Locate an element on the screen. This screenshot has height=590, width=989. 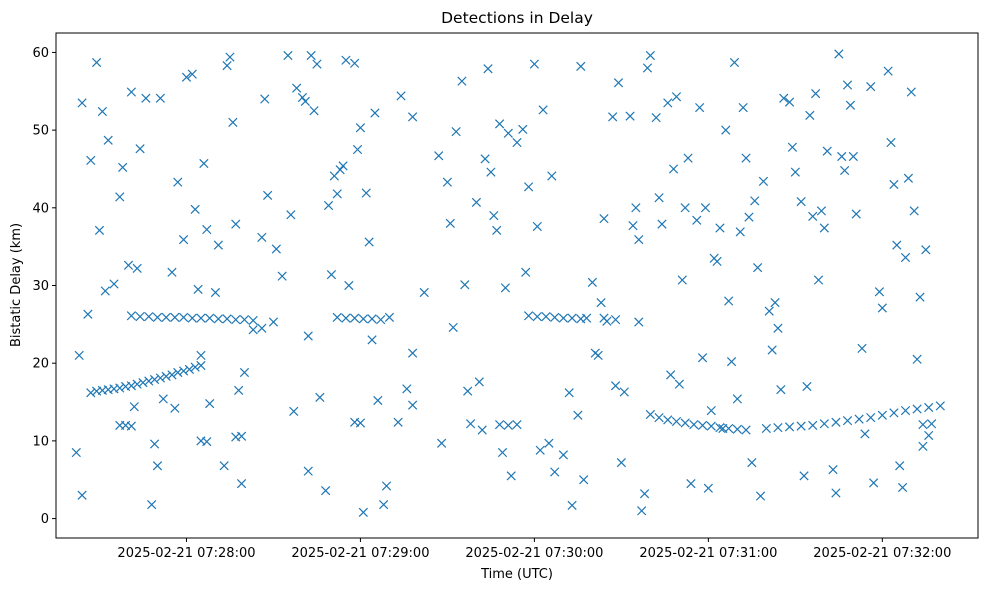
x-axis-label: Time (UTC) is located at coordinates (516, 574).